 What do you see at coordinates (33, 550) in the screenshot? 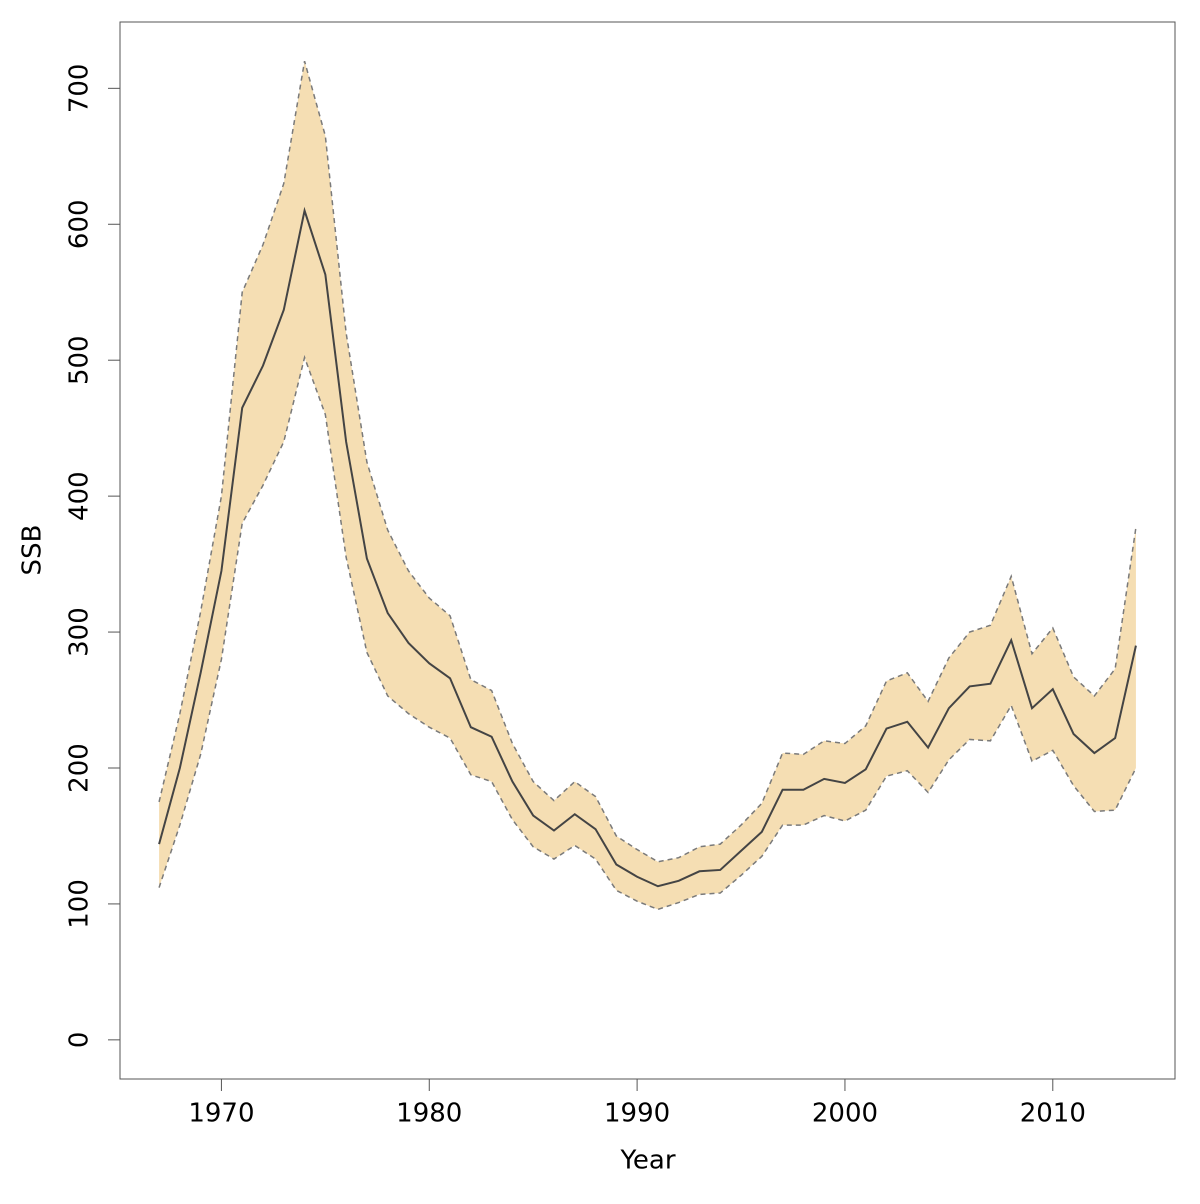
I see `y-axis-title: SSB` at bounding box center [33, 550].